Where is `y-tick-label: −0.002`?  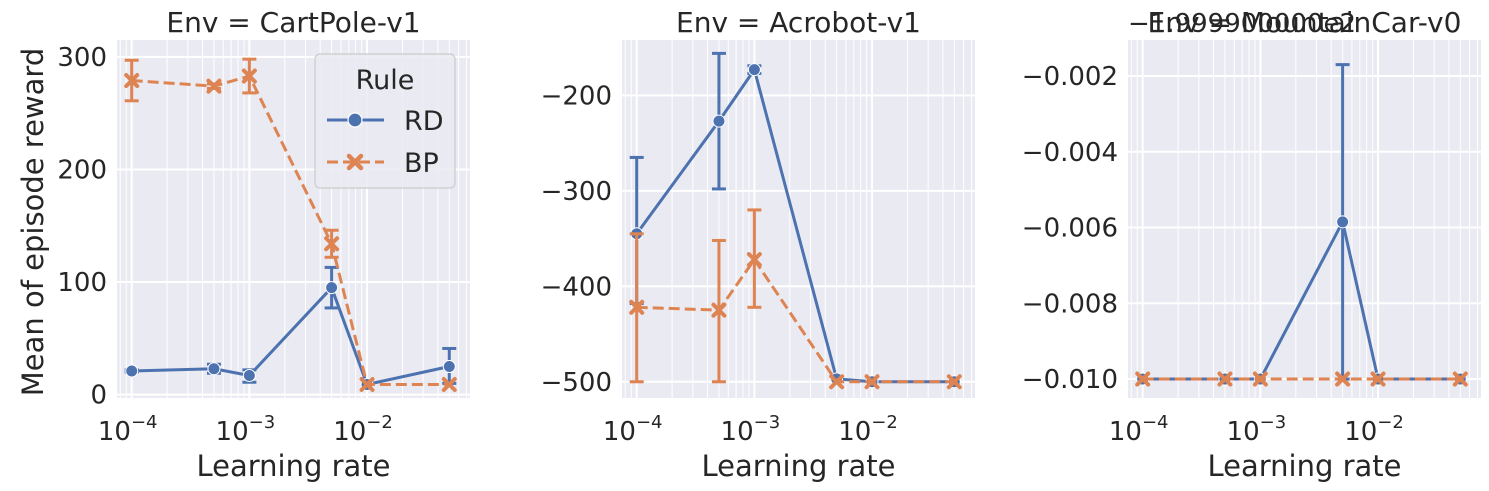 y-tick-label: −0.002 is located at coordinates (1070, 77).